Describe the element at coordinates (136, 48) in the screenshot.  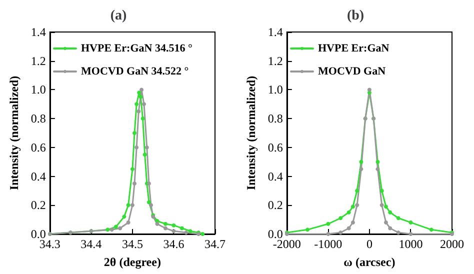
I see `legend-label: HVPE Er:GaN 34.516 °` at that location.